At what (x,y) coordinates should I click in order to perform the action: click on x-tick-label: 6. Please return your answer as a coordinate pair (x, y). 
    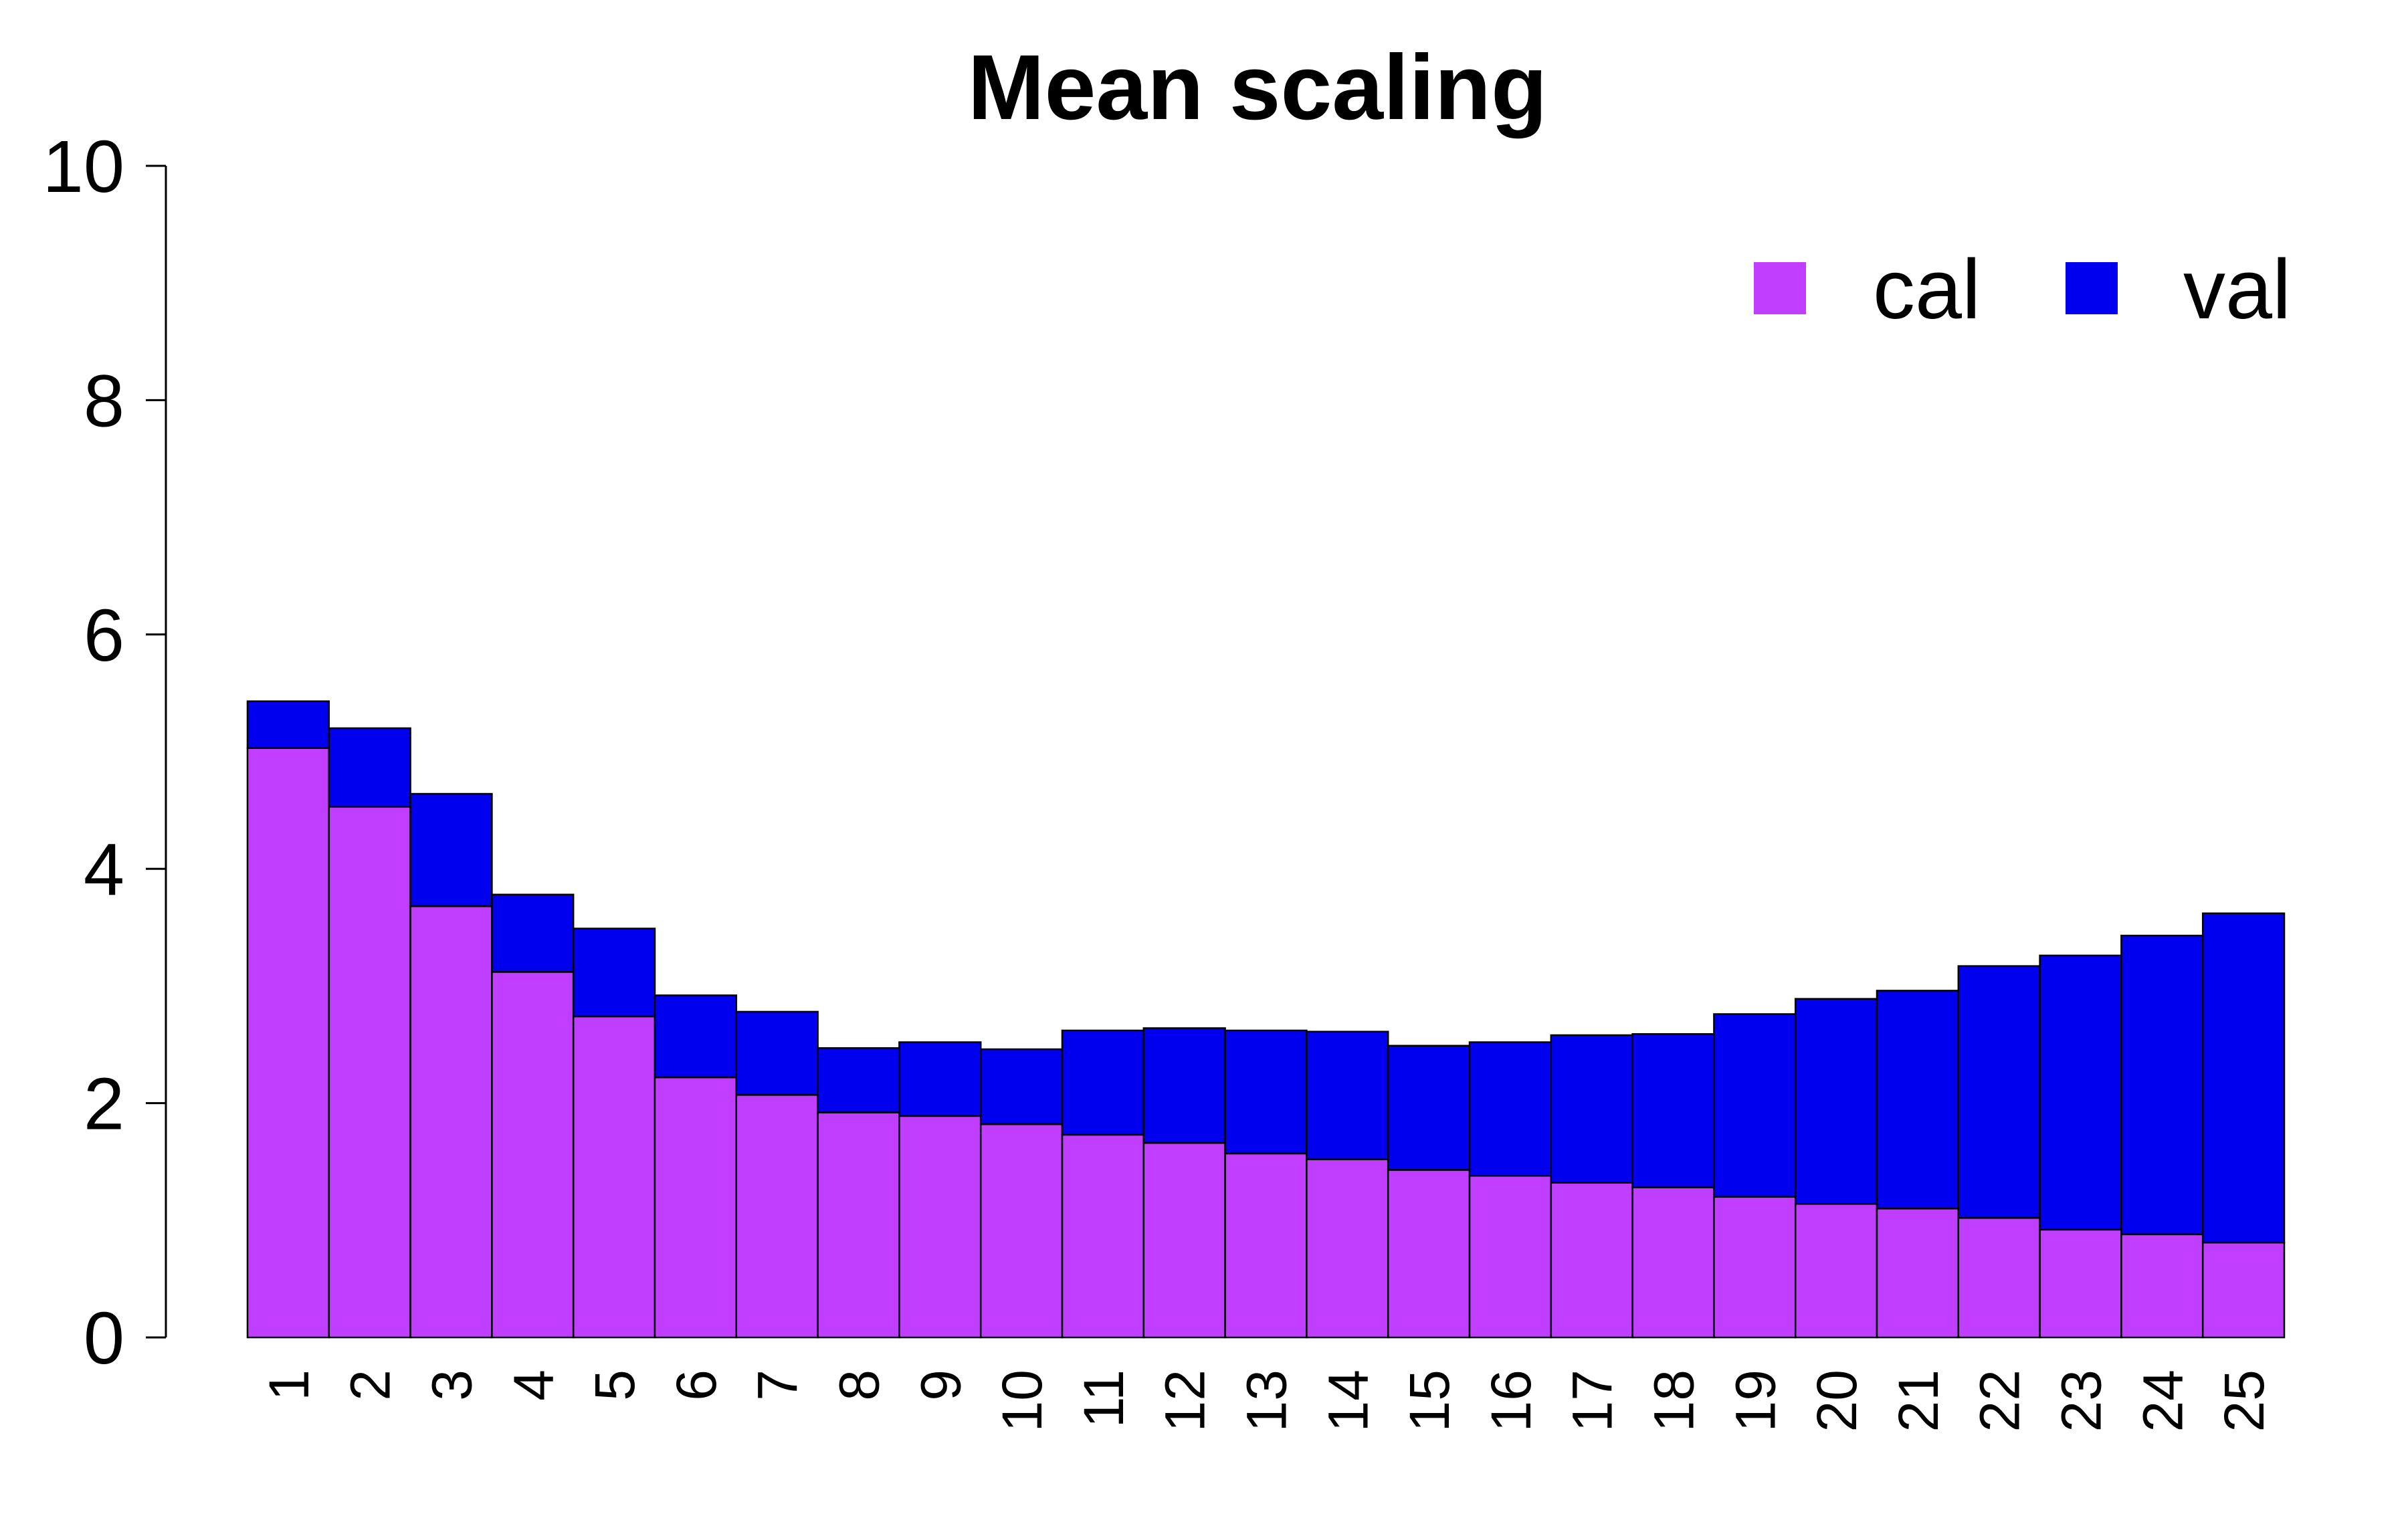
    Looking at the image, I should click on (696, 1386).